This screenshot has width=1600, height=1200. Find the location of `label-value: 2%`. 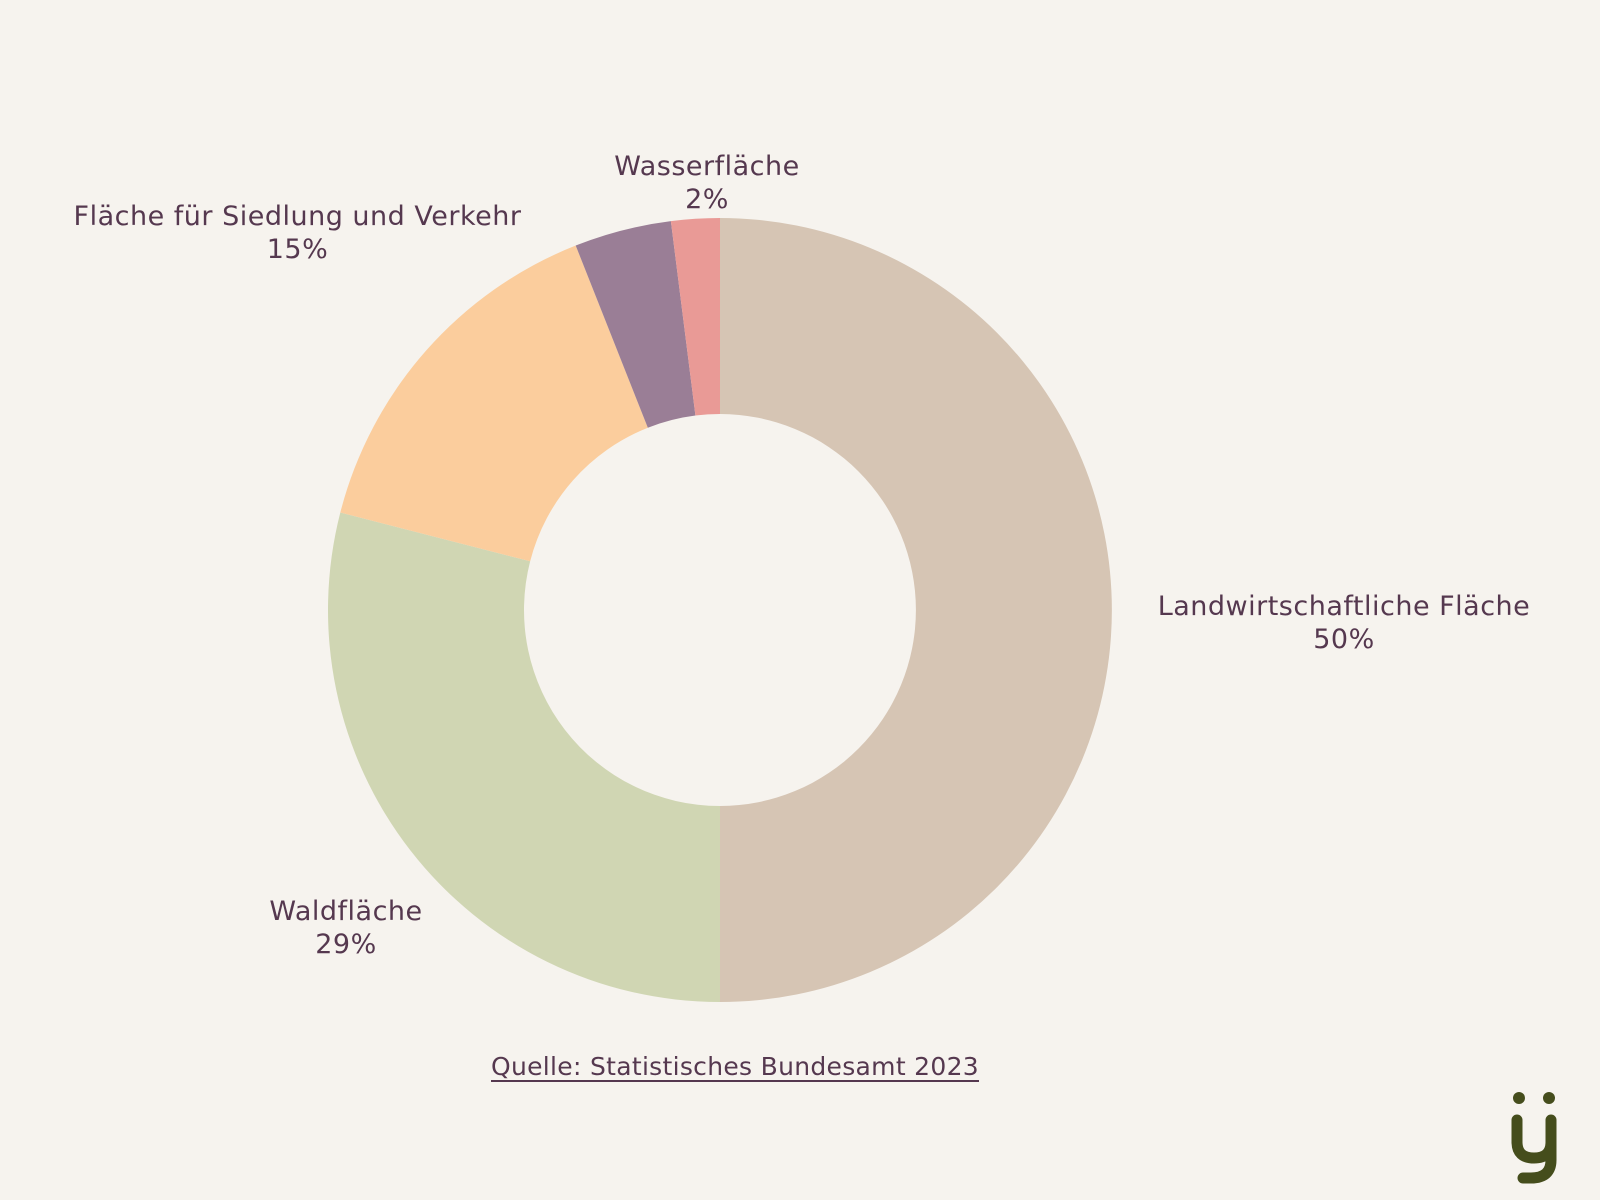

label-value: 2% is located at coordinates (707, 199).